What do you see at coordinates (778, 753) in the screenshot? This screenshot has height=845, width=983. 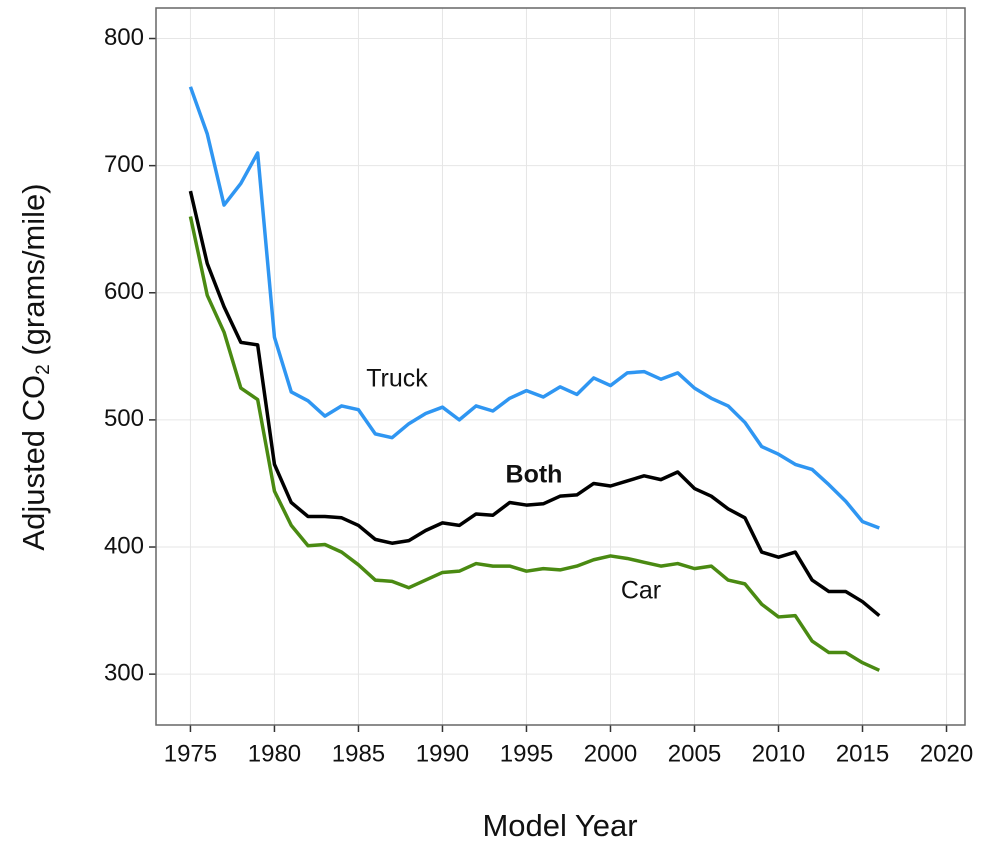 I see `x-tick-label: 2010` at bounding box center [778, 753].